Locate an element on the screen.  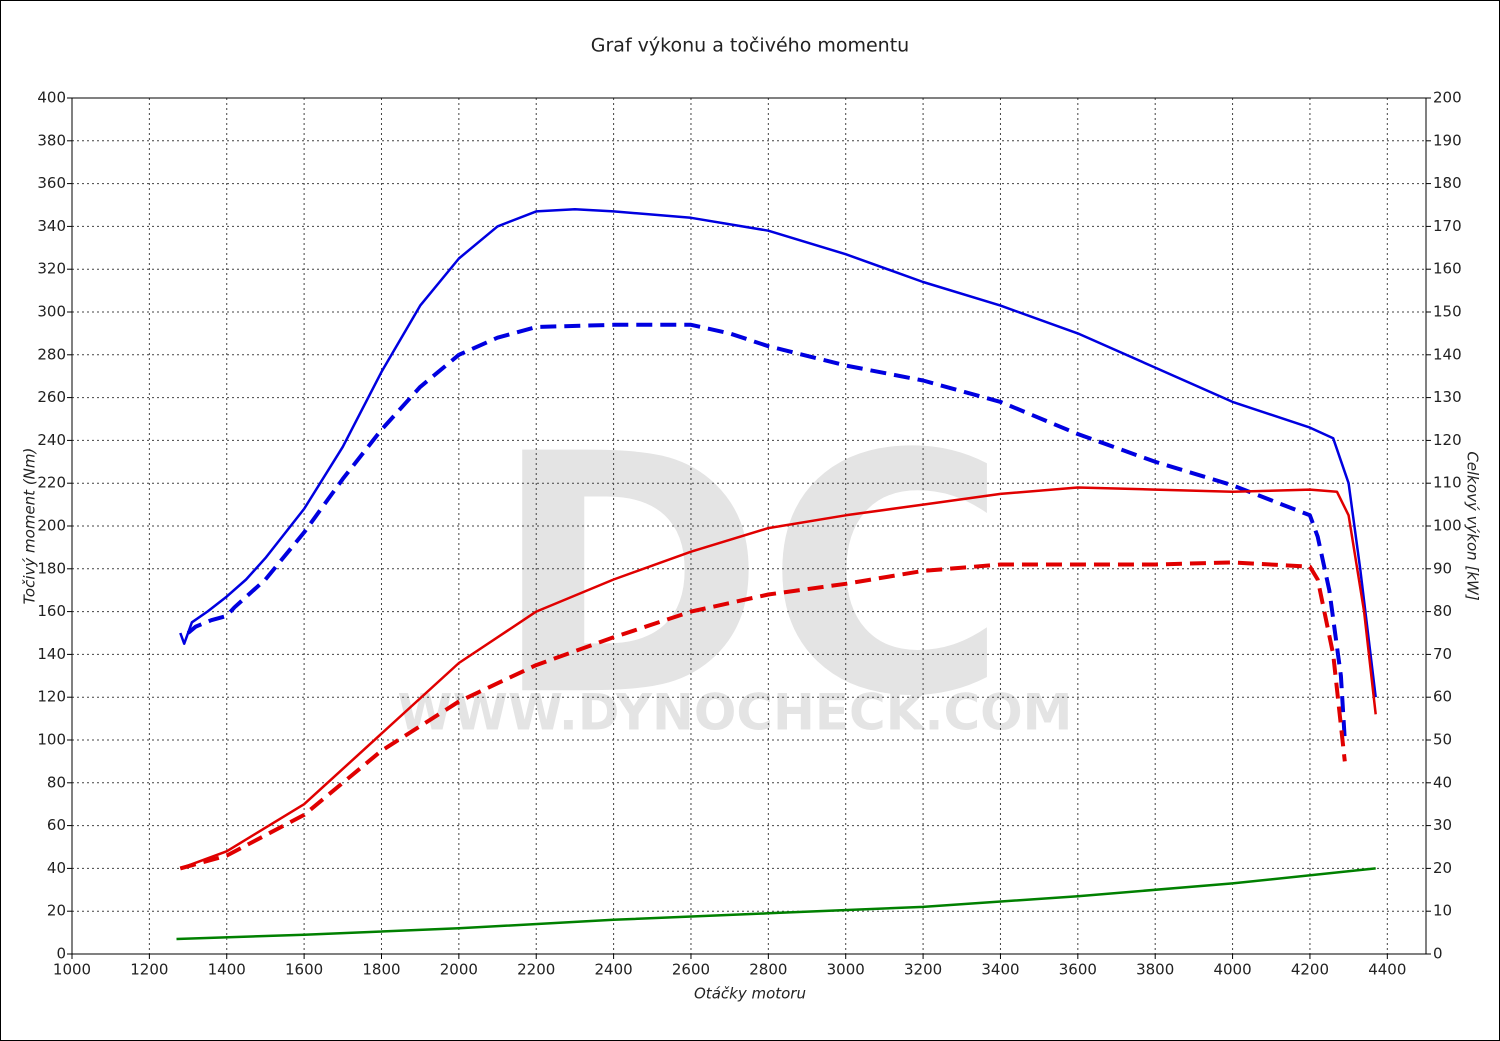
x-tick-label: 3600 is located at coordinates (1078, 970).